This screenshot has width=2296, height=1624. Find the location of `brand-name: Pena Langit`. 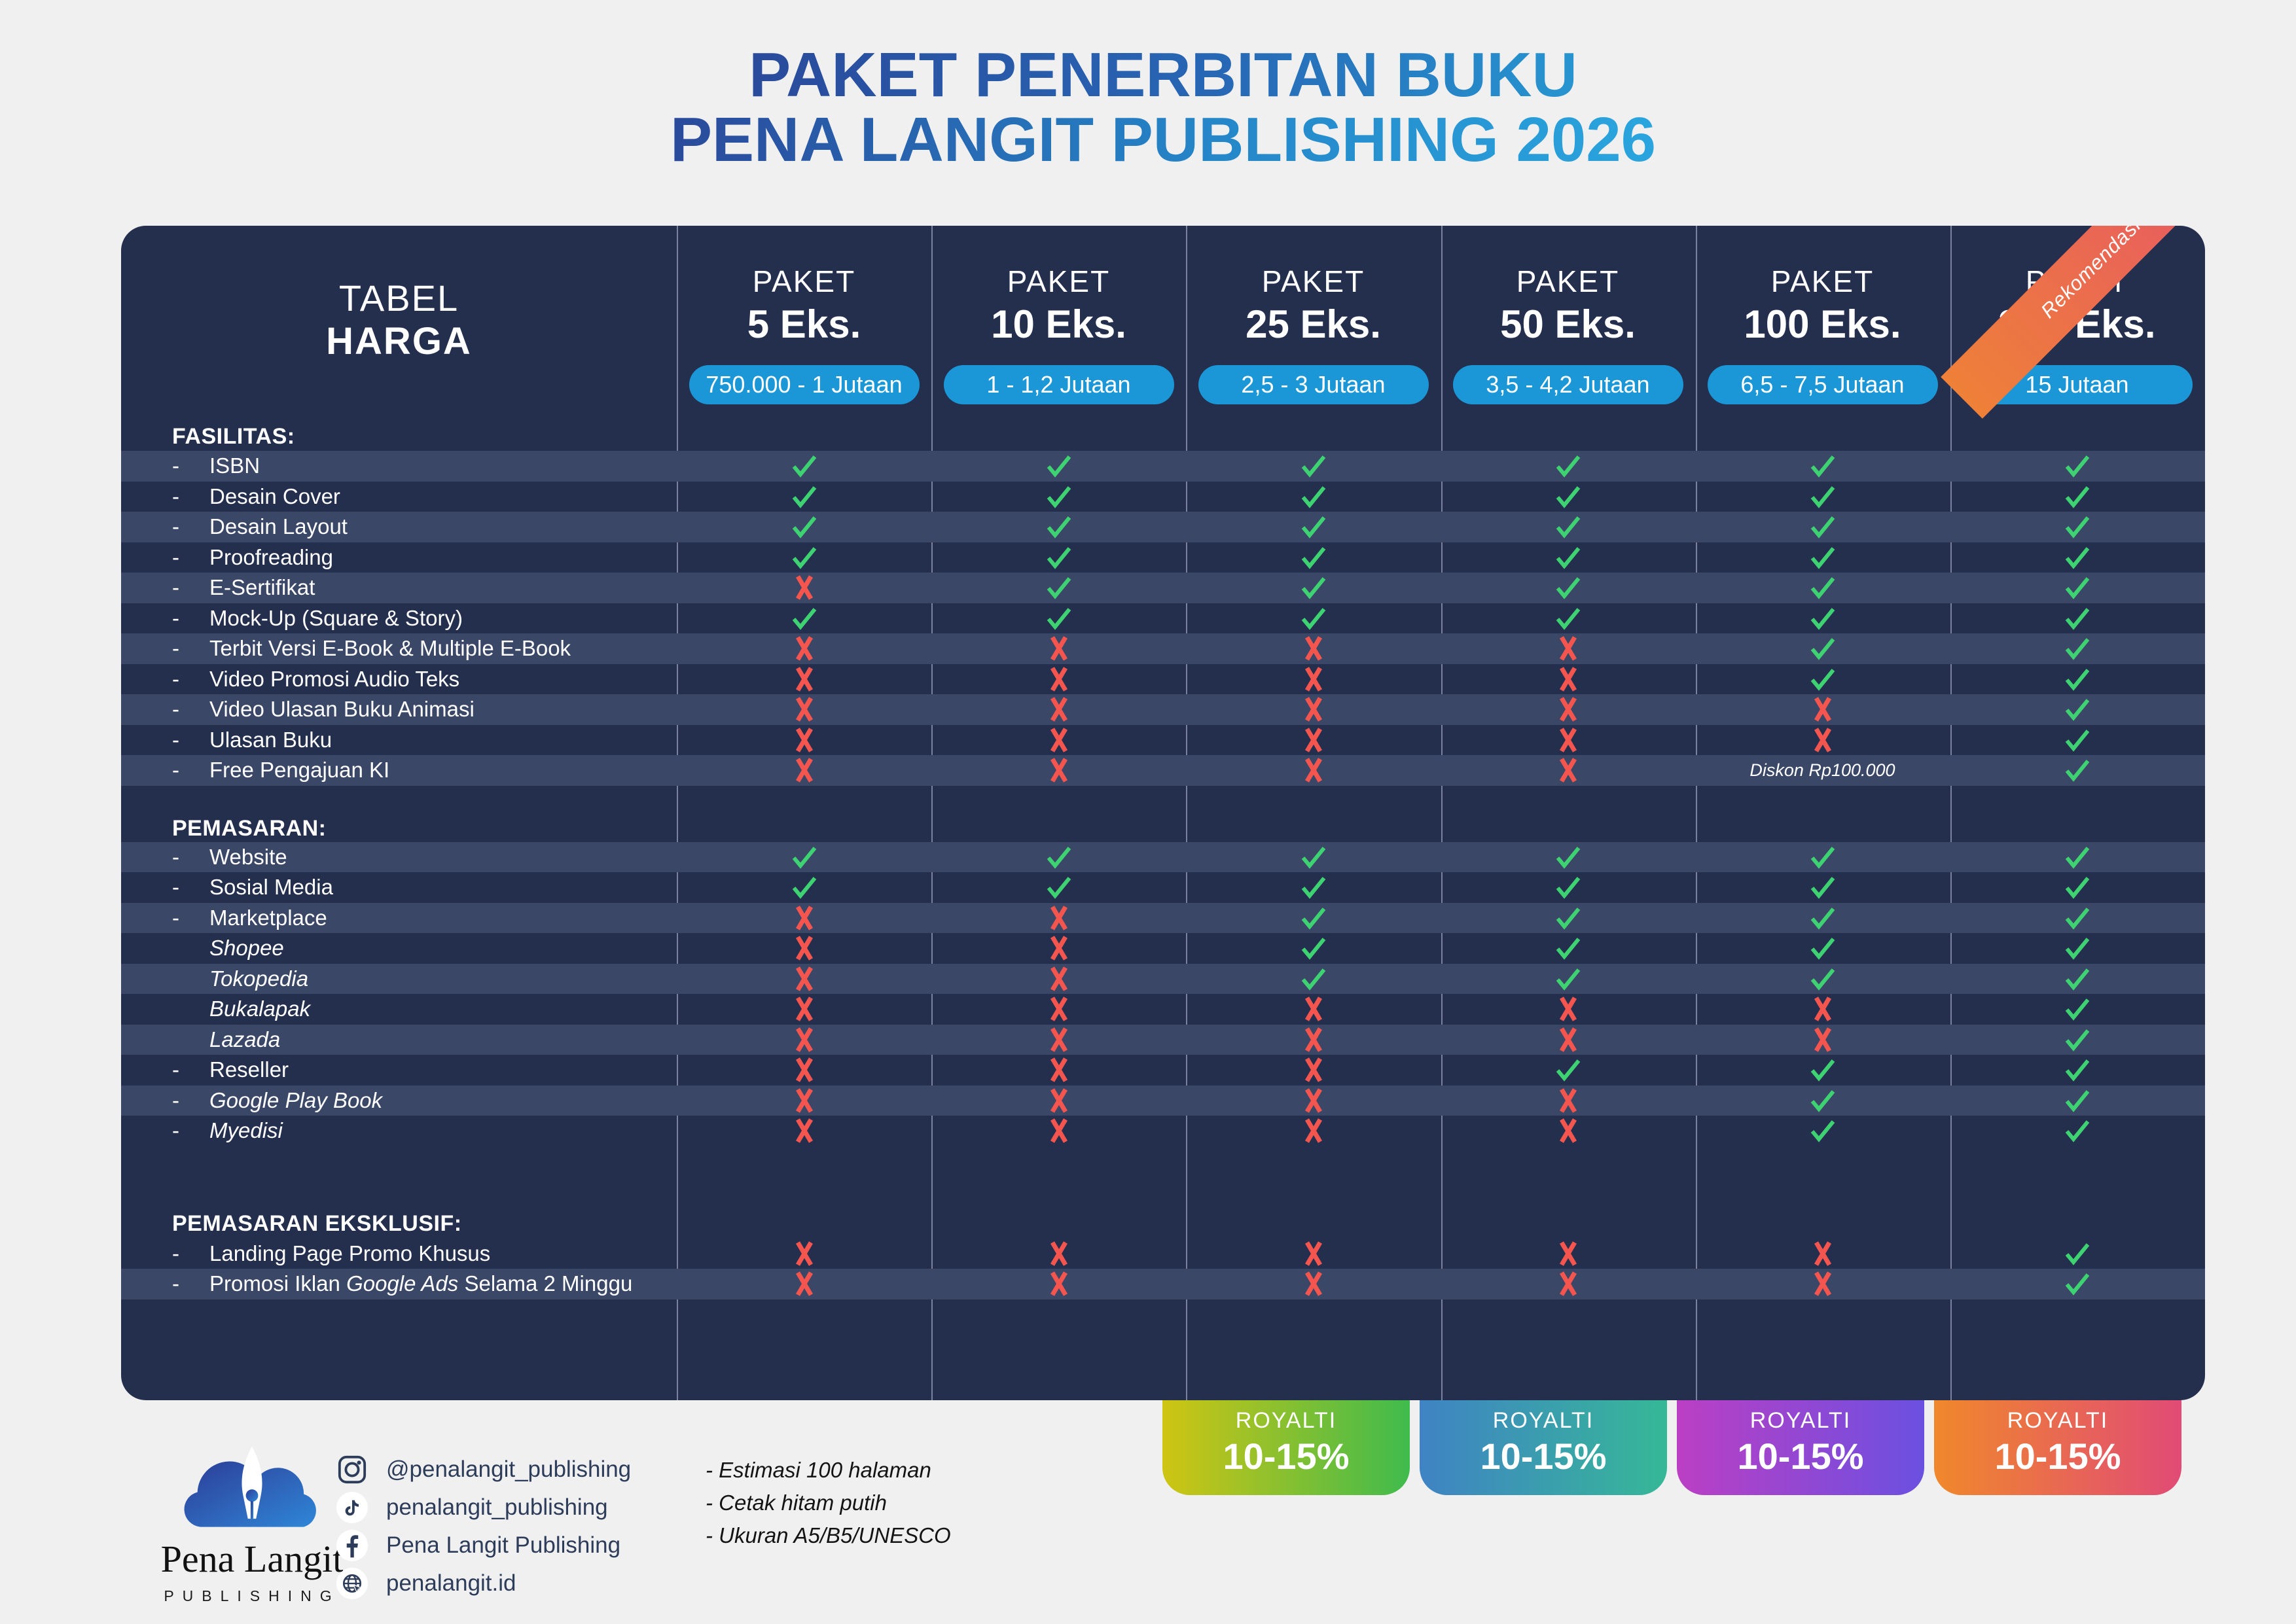

brand-name: Pena Langit is located at coordinates (252, 1559).